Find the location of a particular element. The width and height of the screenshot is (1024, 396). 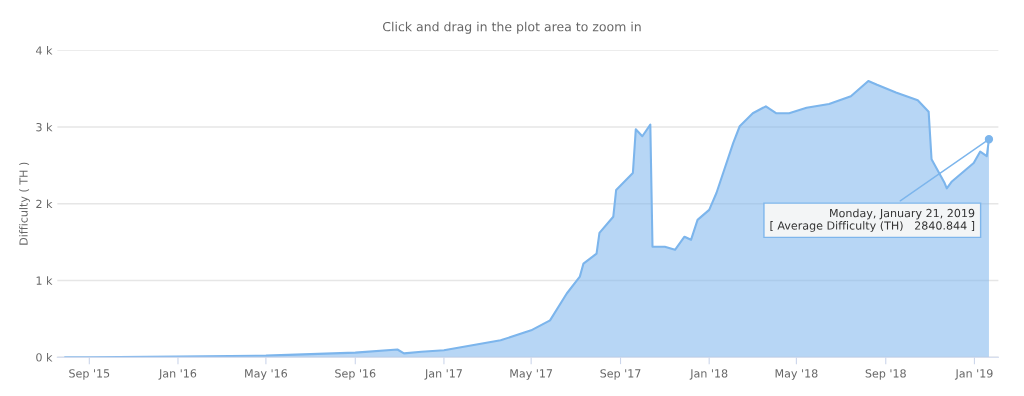

x-tick-label: Jan '18 is located at coordinates (708, 374).